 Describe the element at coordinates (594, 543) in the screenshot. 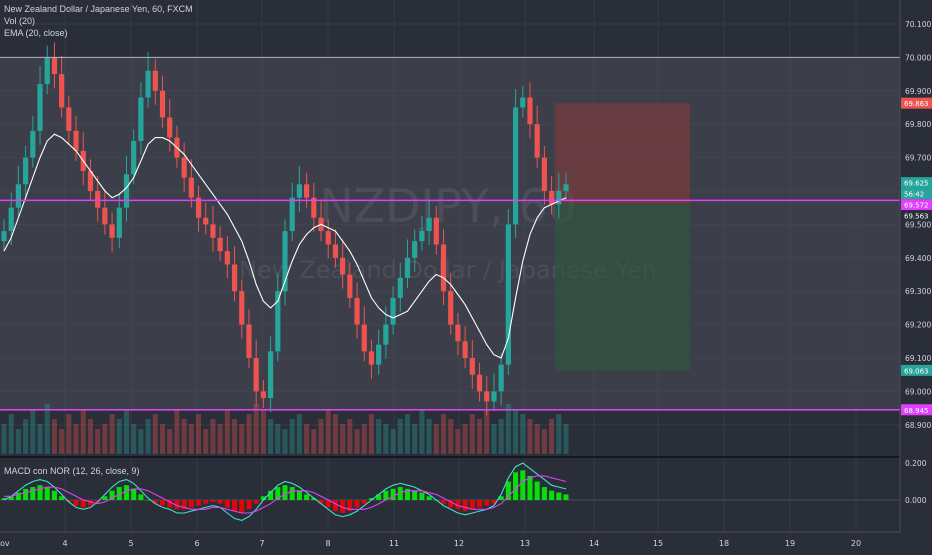

I see `x-tick-label: 14` at that location.